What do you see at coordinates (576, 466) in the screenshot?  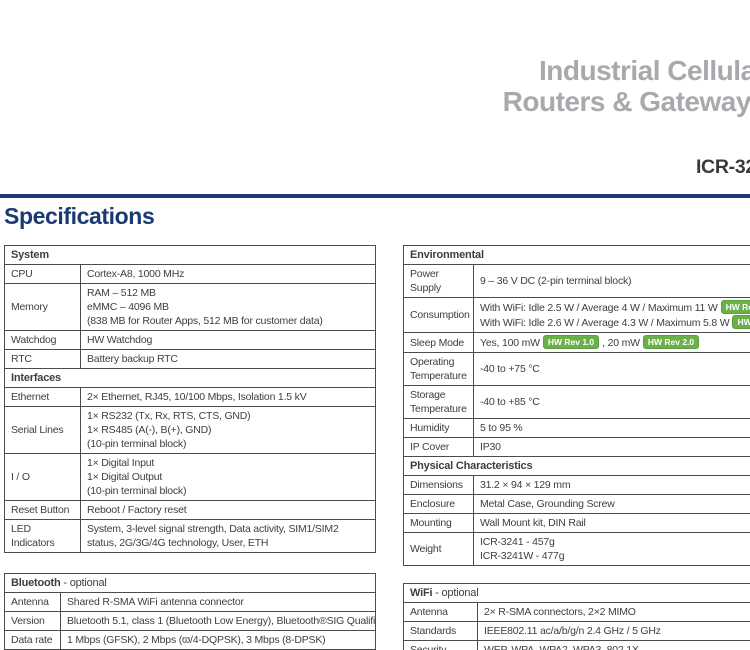 I see `section-header-physical: Physical Characteristics` at bounding box center [576, 466].